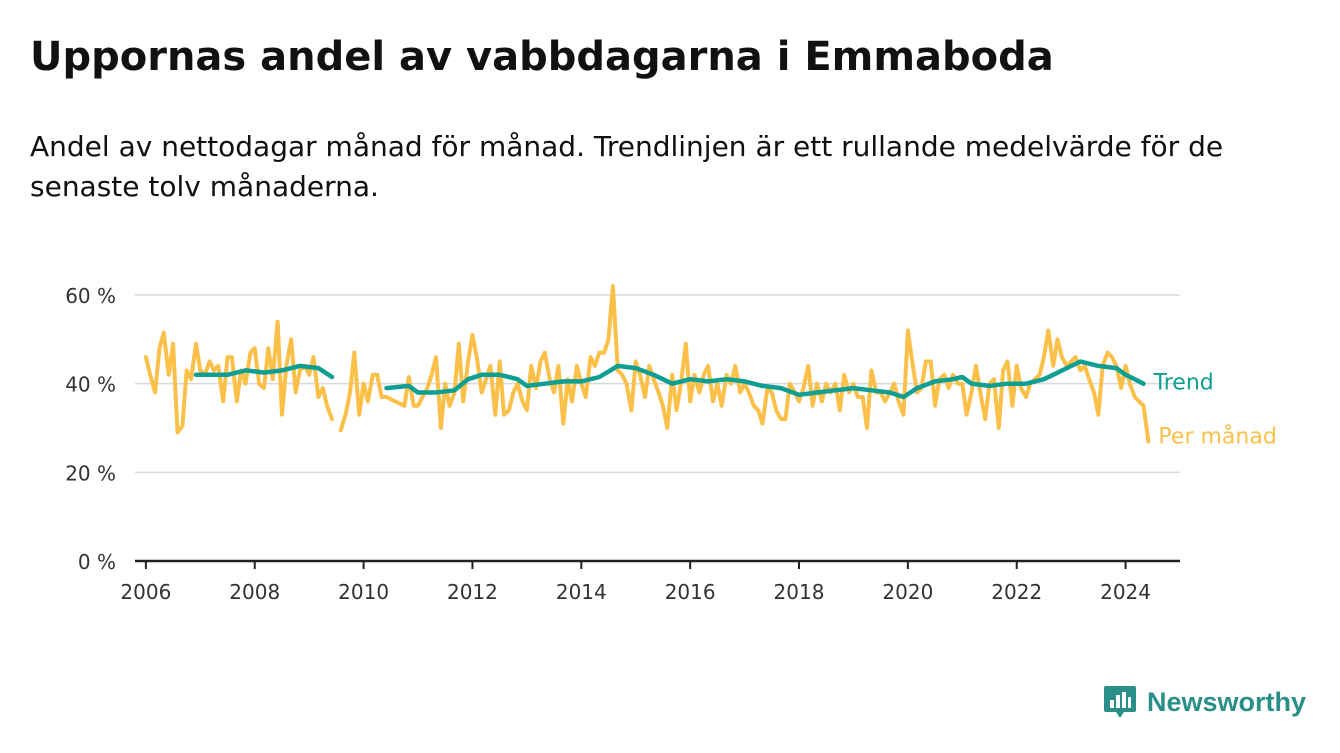 The height and width of the screenshot is (753, 1340). What do you see at coordinates (1227, 701) in the screenshot?
I see `brand-name: Newsworthy` at bounding box center [1227, 701].